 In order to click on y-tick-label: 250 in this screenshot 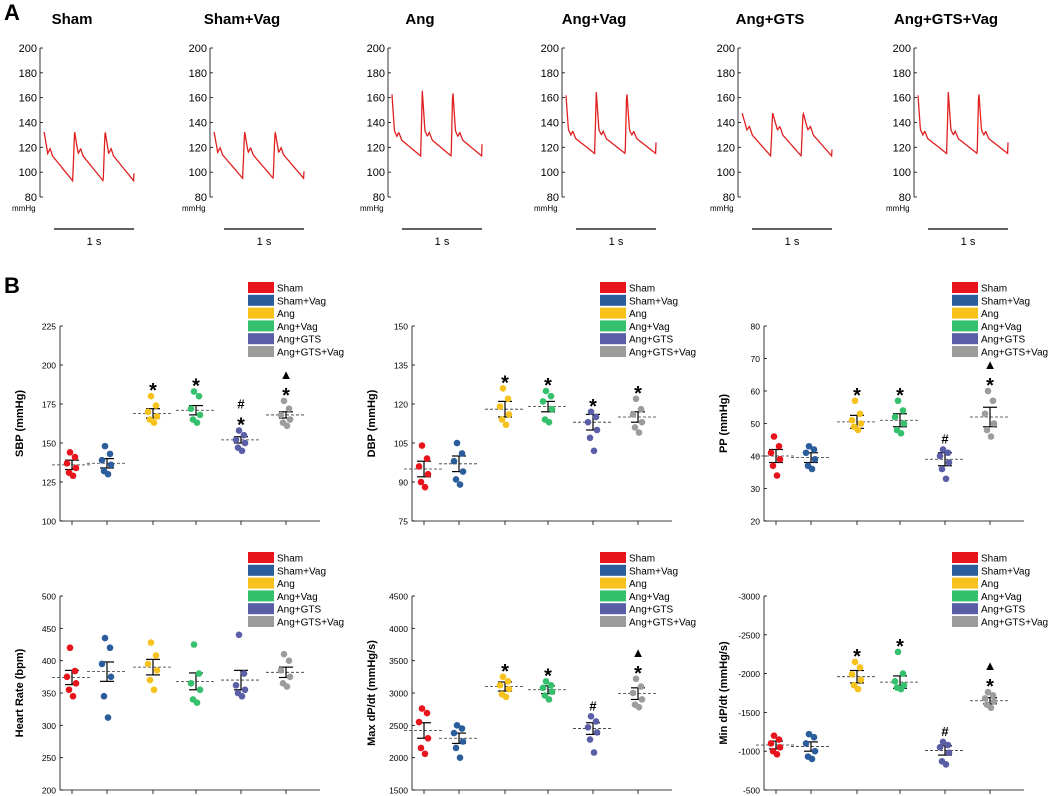, I will do `click(49, 758)`.